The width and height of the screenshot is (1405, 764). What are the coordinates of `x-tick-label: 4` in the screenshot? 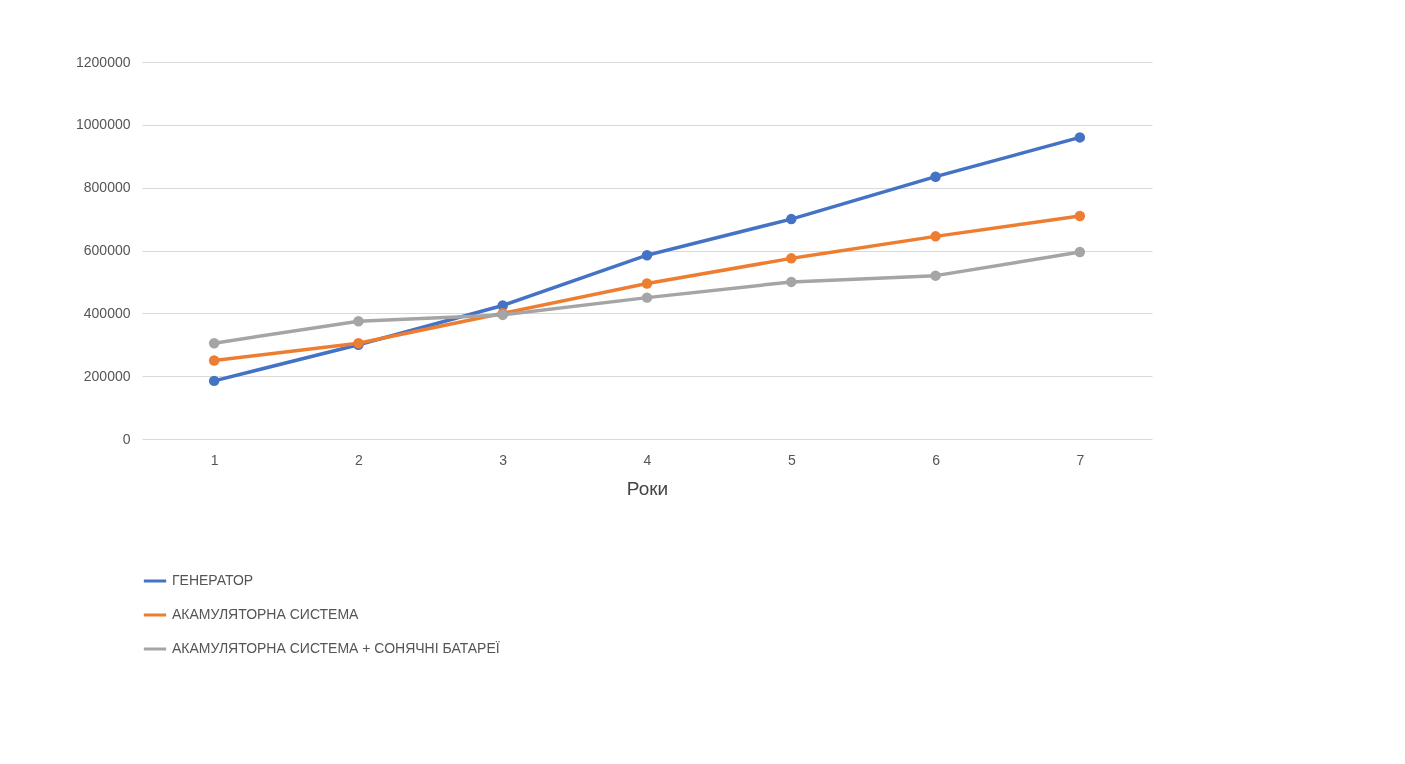 It's located at (647, 459).